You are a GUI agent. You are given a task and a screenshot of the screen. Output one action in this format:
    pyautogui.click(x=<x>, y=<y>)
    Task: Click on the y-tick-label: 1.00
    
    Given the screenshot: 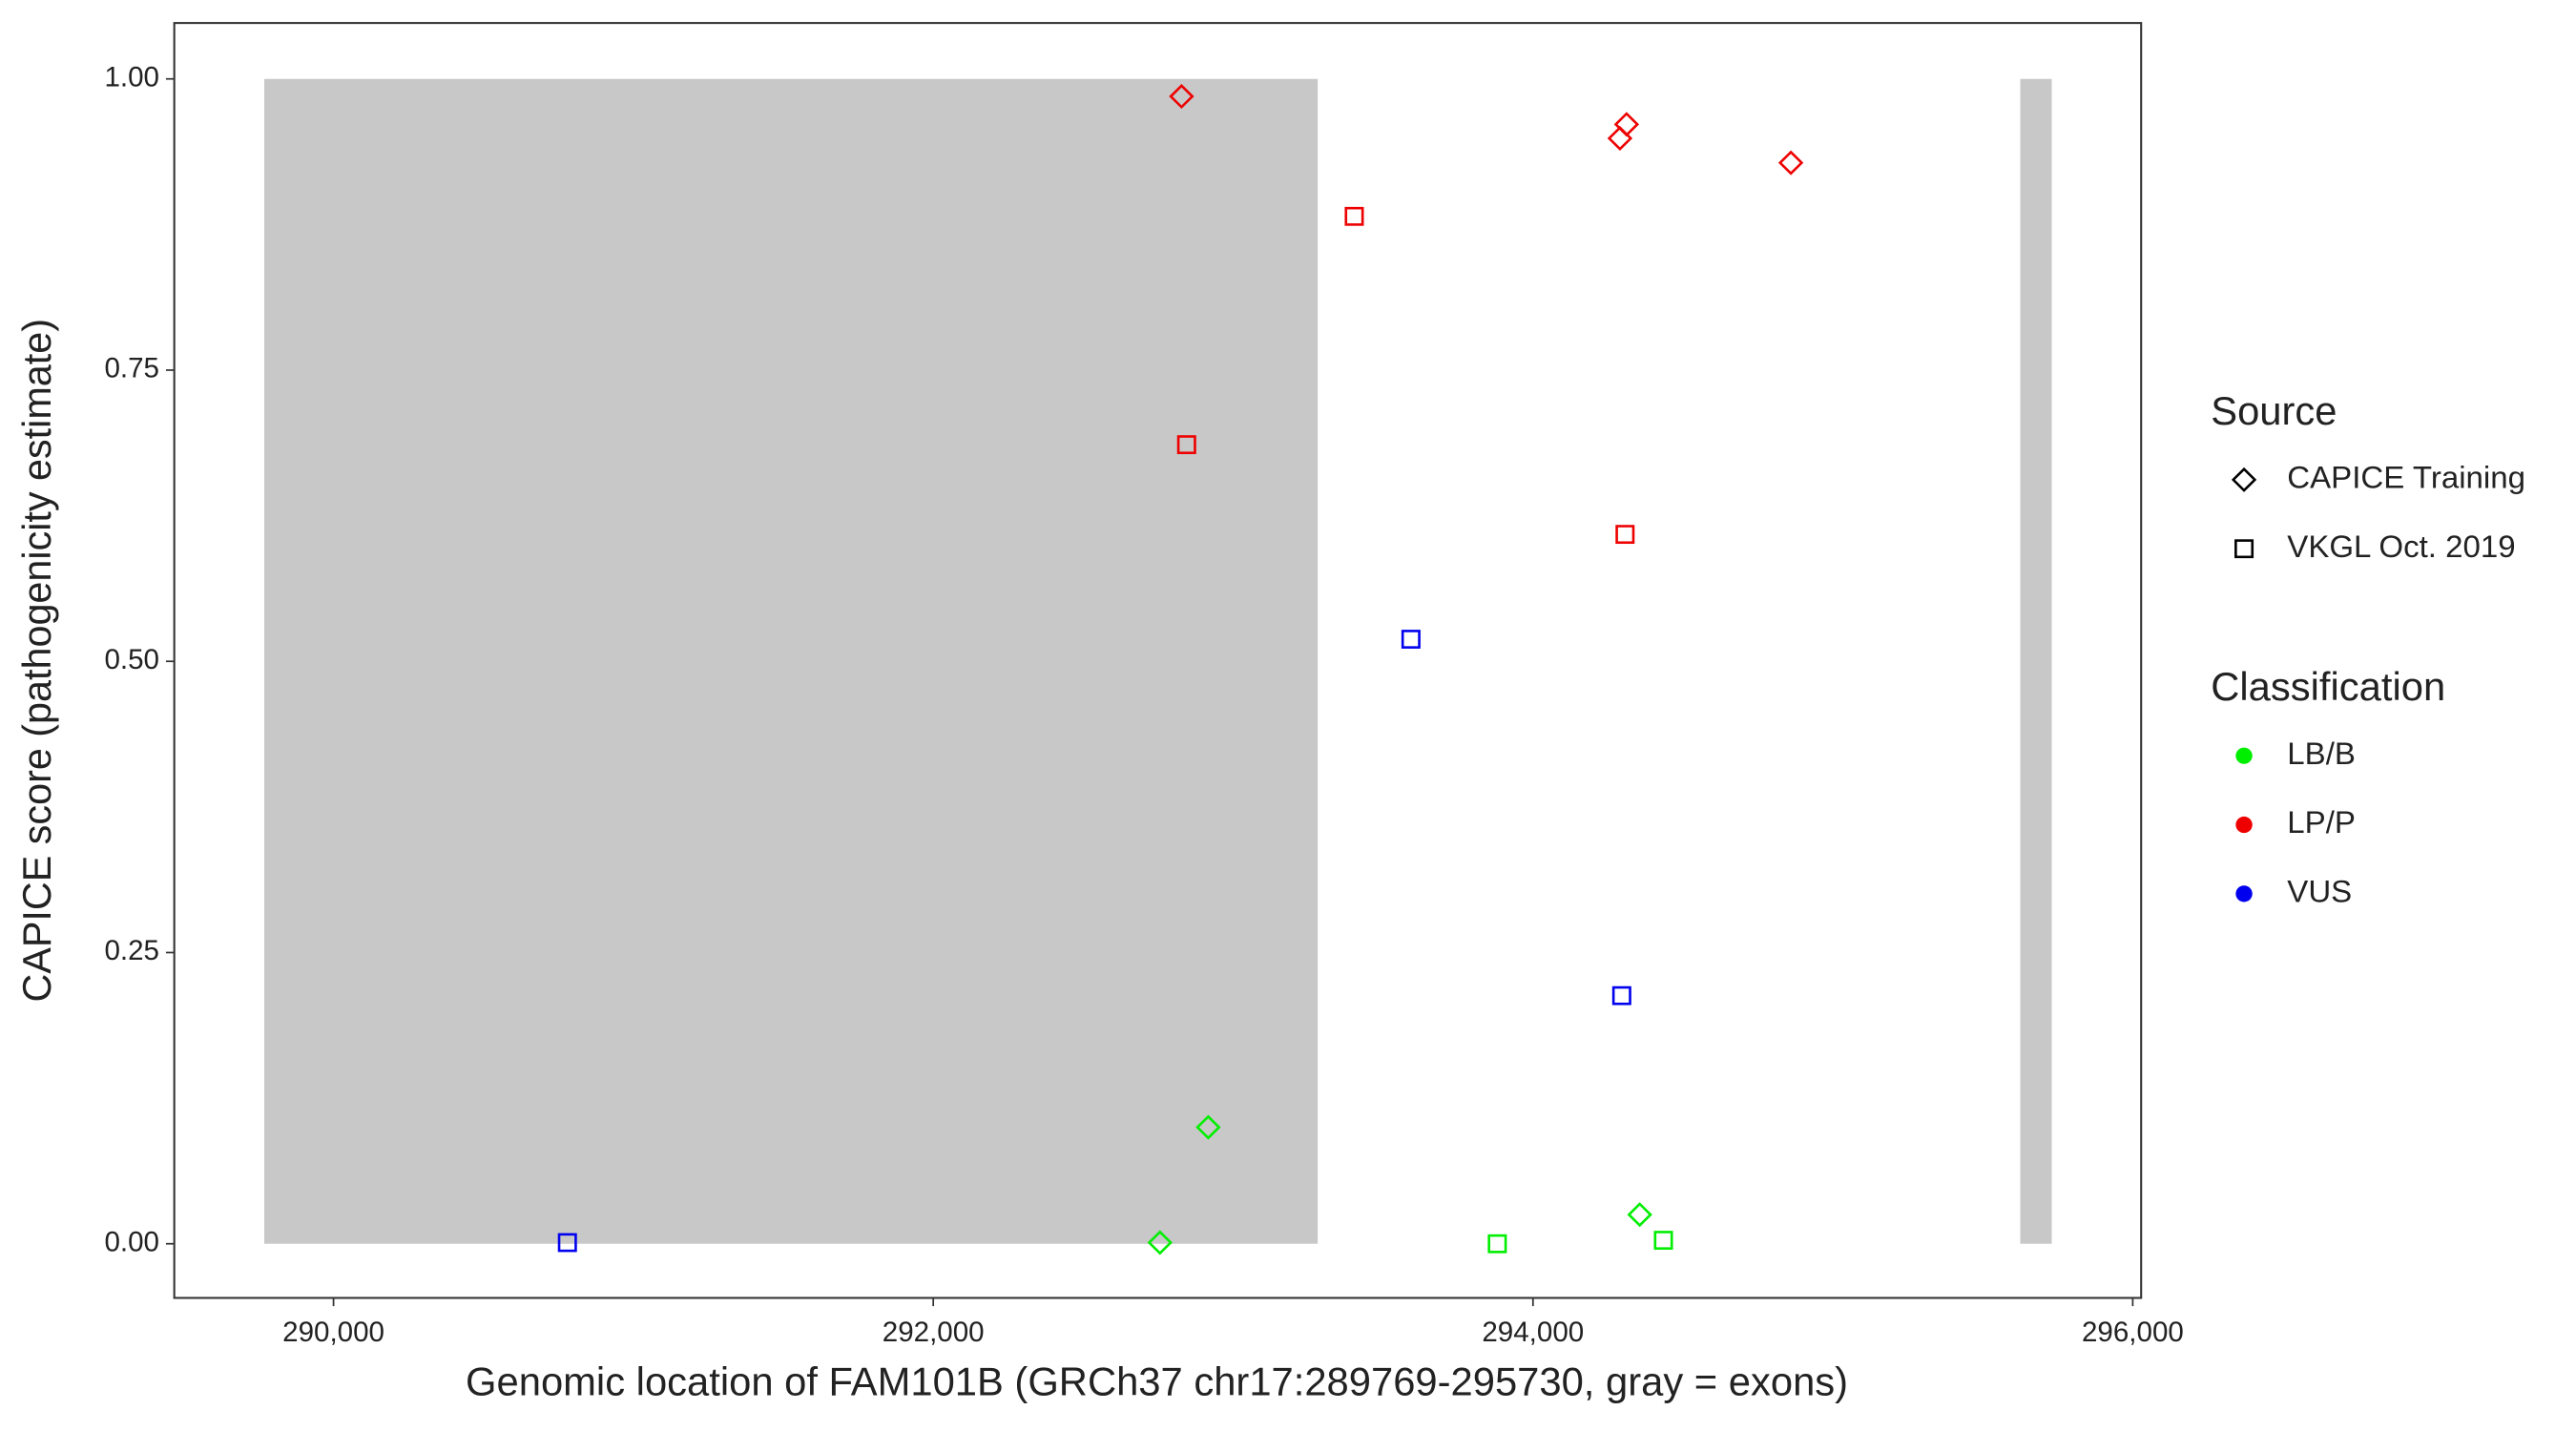 What is the action you would take?
    pyautogui.click(x=131, y=77)
    